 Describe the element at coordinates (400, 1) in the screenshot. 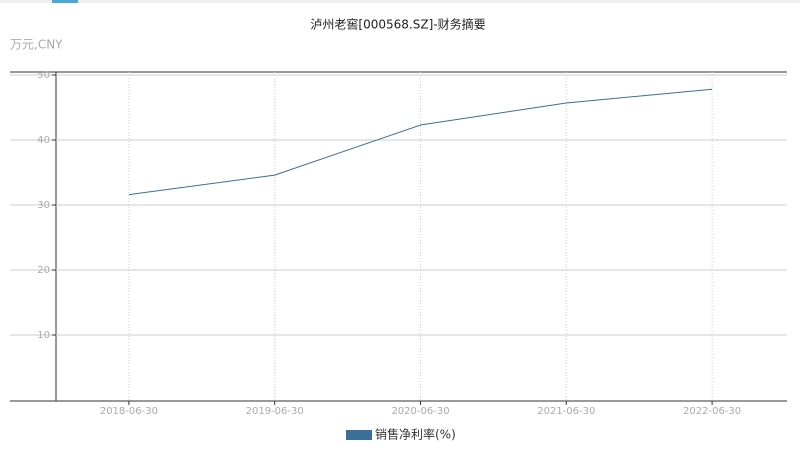

I see `top-strip` at that location.